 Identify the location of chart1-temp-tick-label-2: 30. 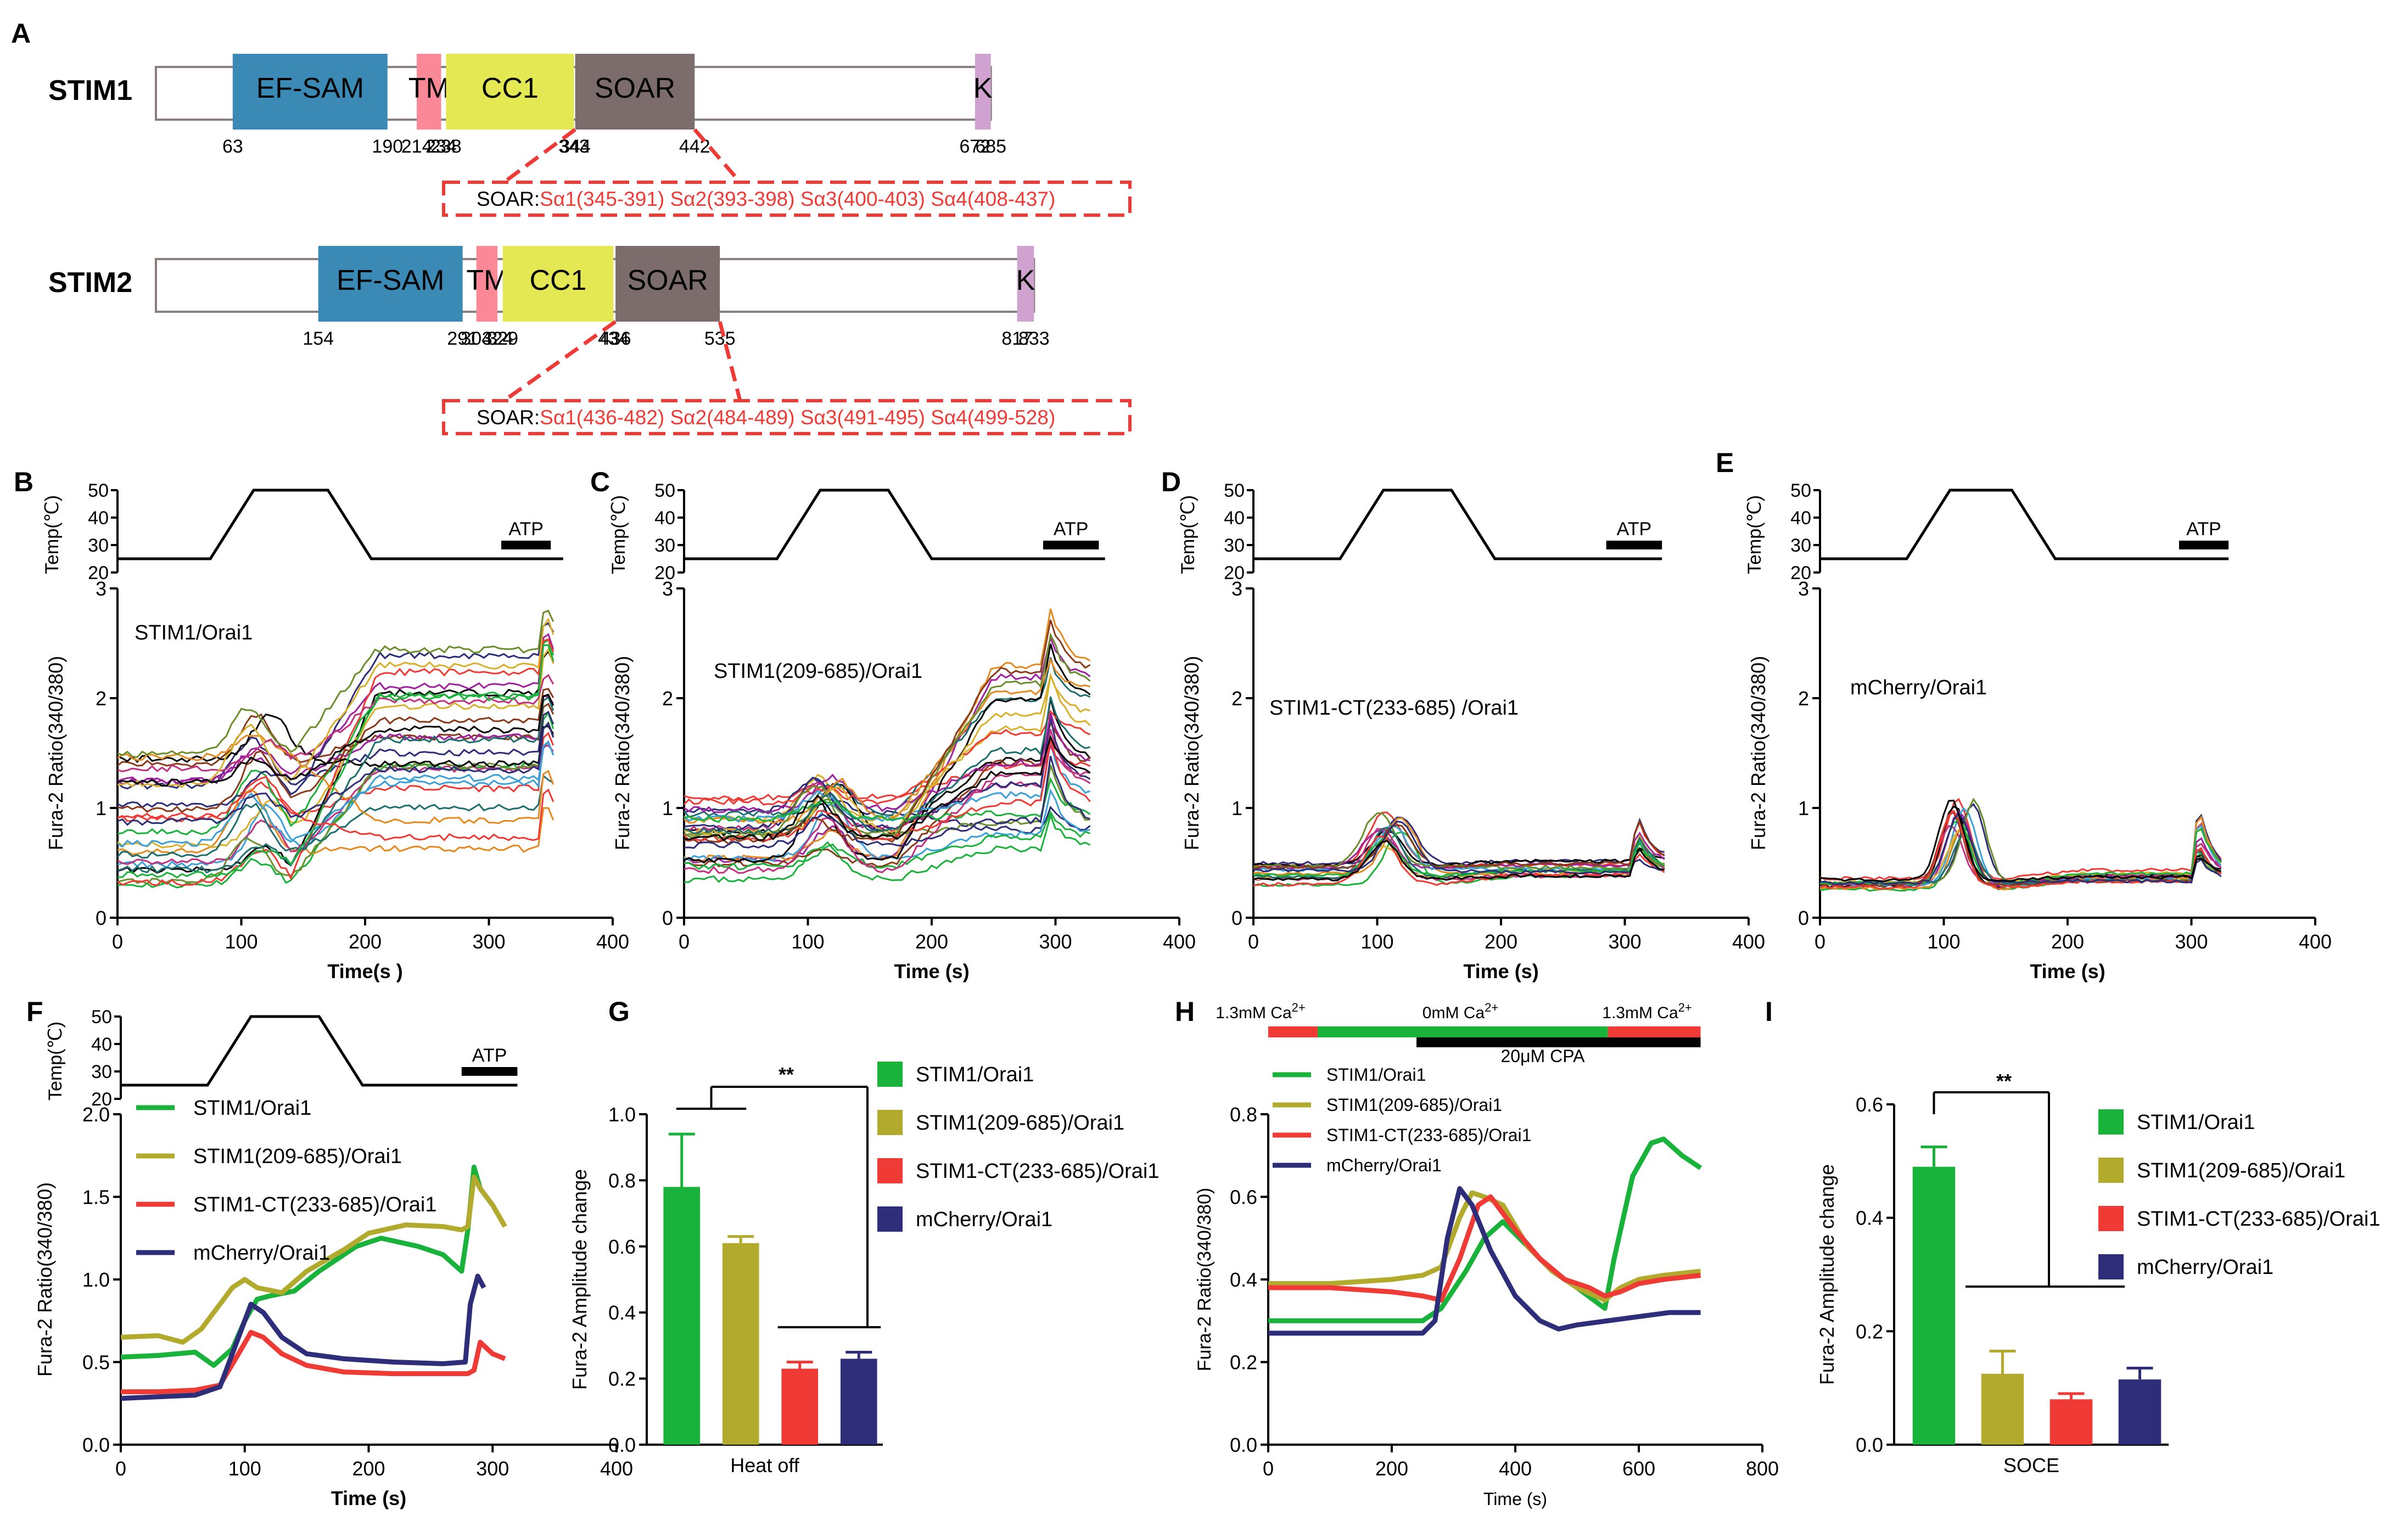
(665, 545).